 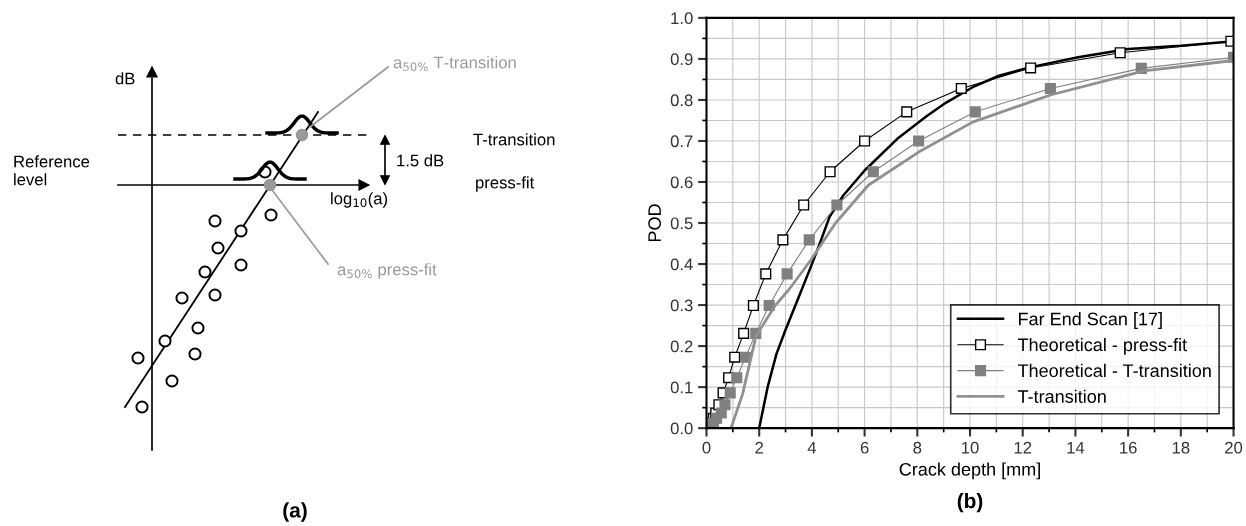 What do you see at coordinates (681, 59) in the screenshot?
I see `y-tick-label: 0.9` at bounding box center [681, 59].